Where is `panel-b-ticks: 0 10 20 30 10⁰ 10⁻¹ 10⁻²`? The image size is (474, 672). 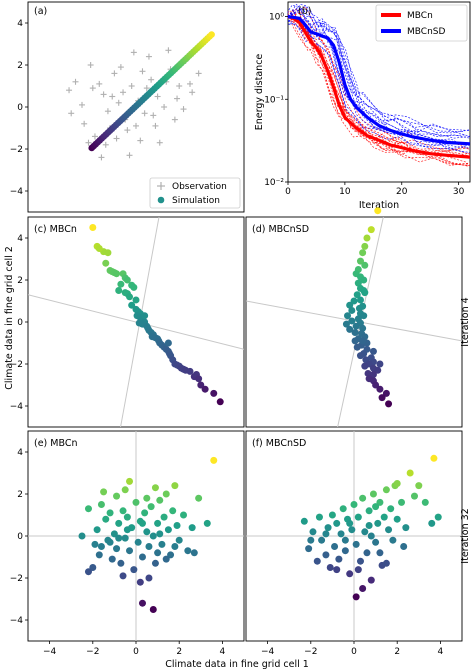
panel-b-ticks: 0 10 20 30 10⁰ 10⁻¹ 10⁻² is located at coordinates (364, 105).